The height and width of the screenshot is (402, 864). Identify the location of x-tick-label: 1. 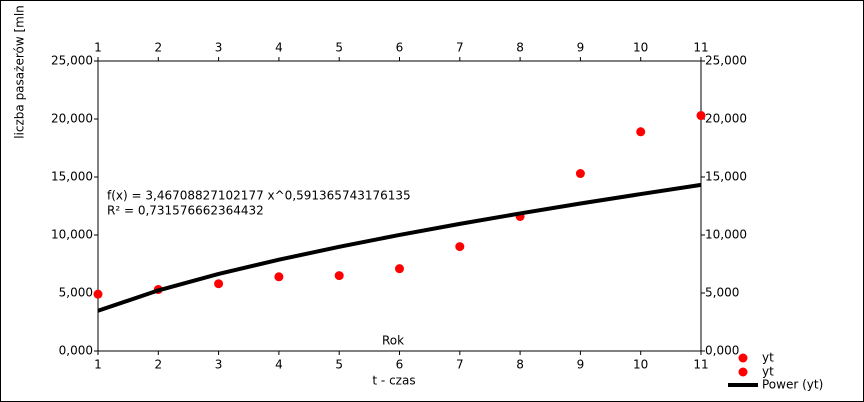
(98, 365).